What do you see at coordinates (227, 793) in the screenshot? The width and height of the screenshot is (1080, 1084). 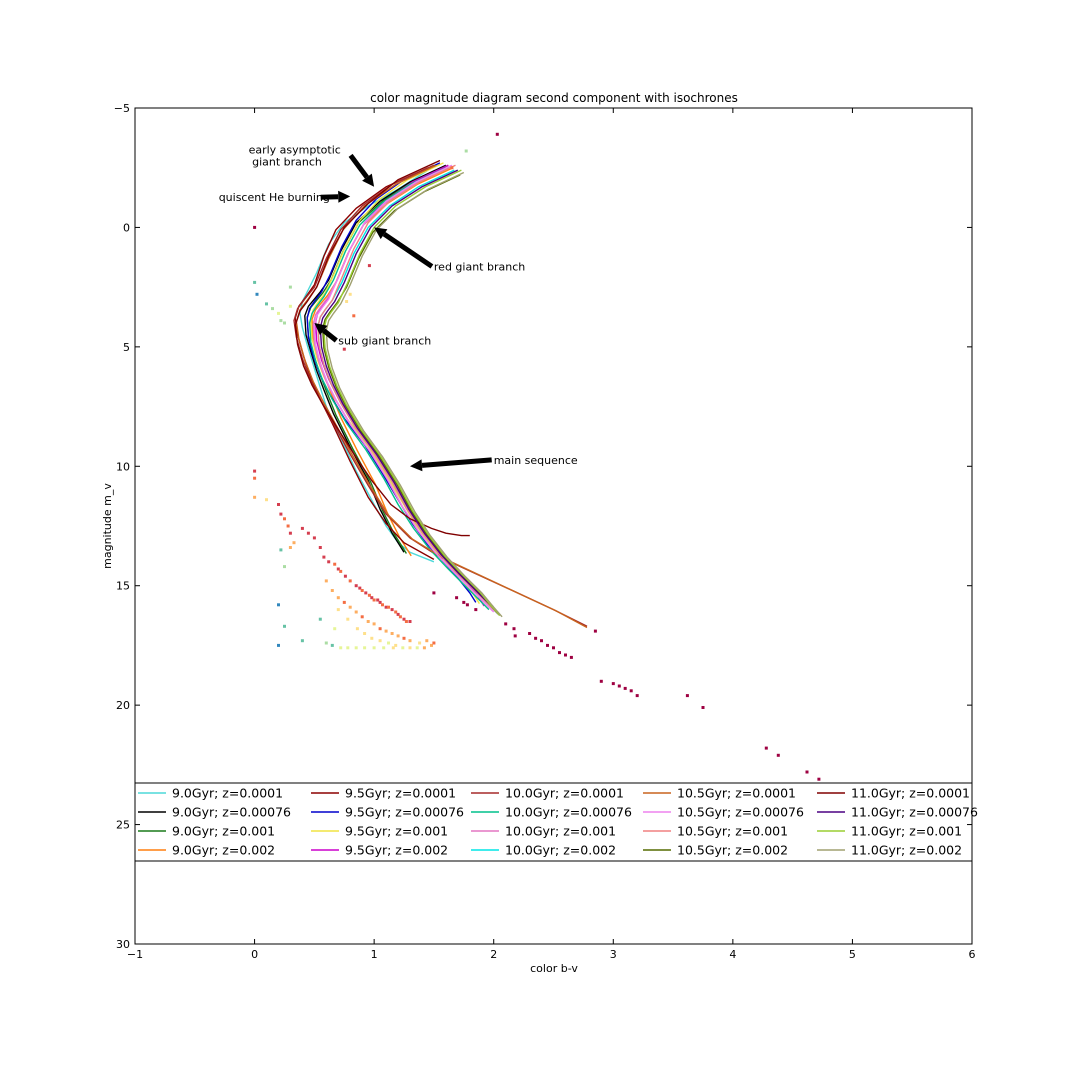 I see `legend-item-label: 9.0Gyr; z=0.0001` at bounding box center [227, 793].